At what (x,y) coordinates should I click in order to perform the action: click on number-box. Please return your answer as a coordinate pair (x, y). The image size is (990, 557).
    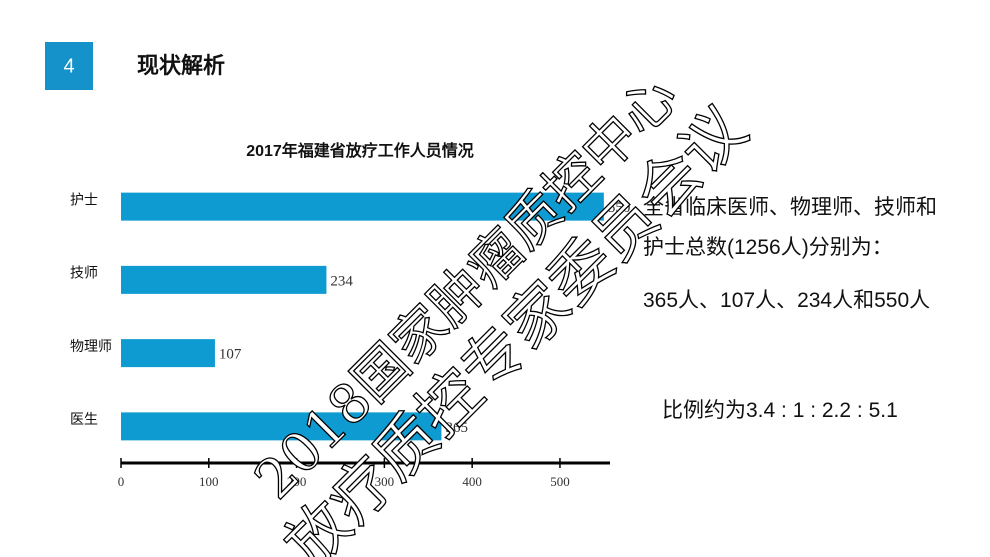
    Looking at the image, I should click on (69, 66).